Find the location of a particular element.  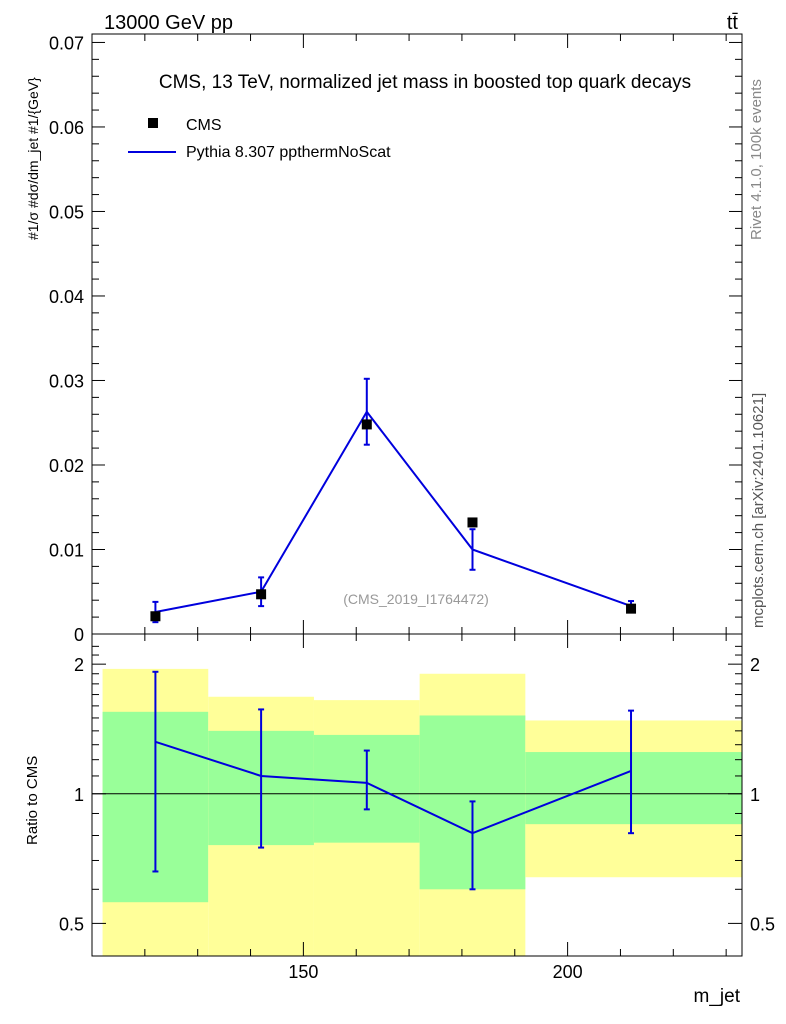

main-ytick-label: 0.04 is located at coordinates (66, 297).